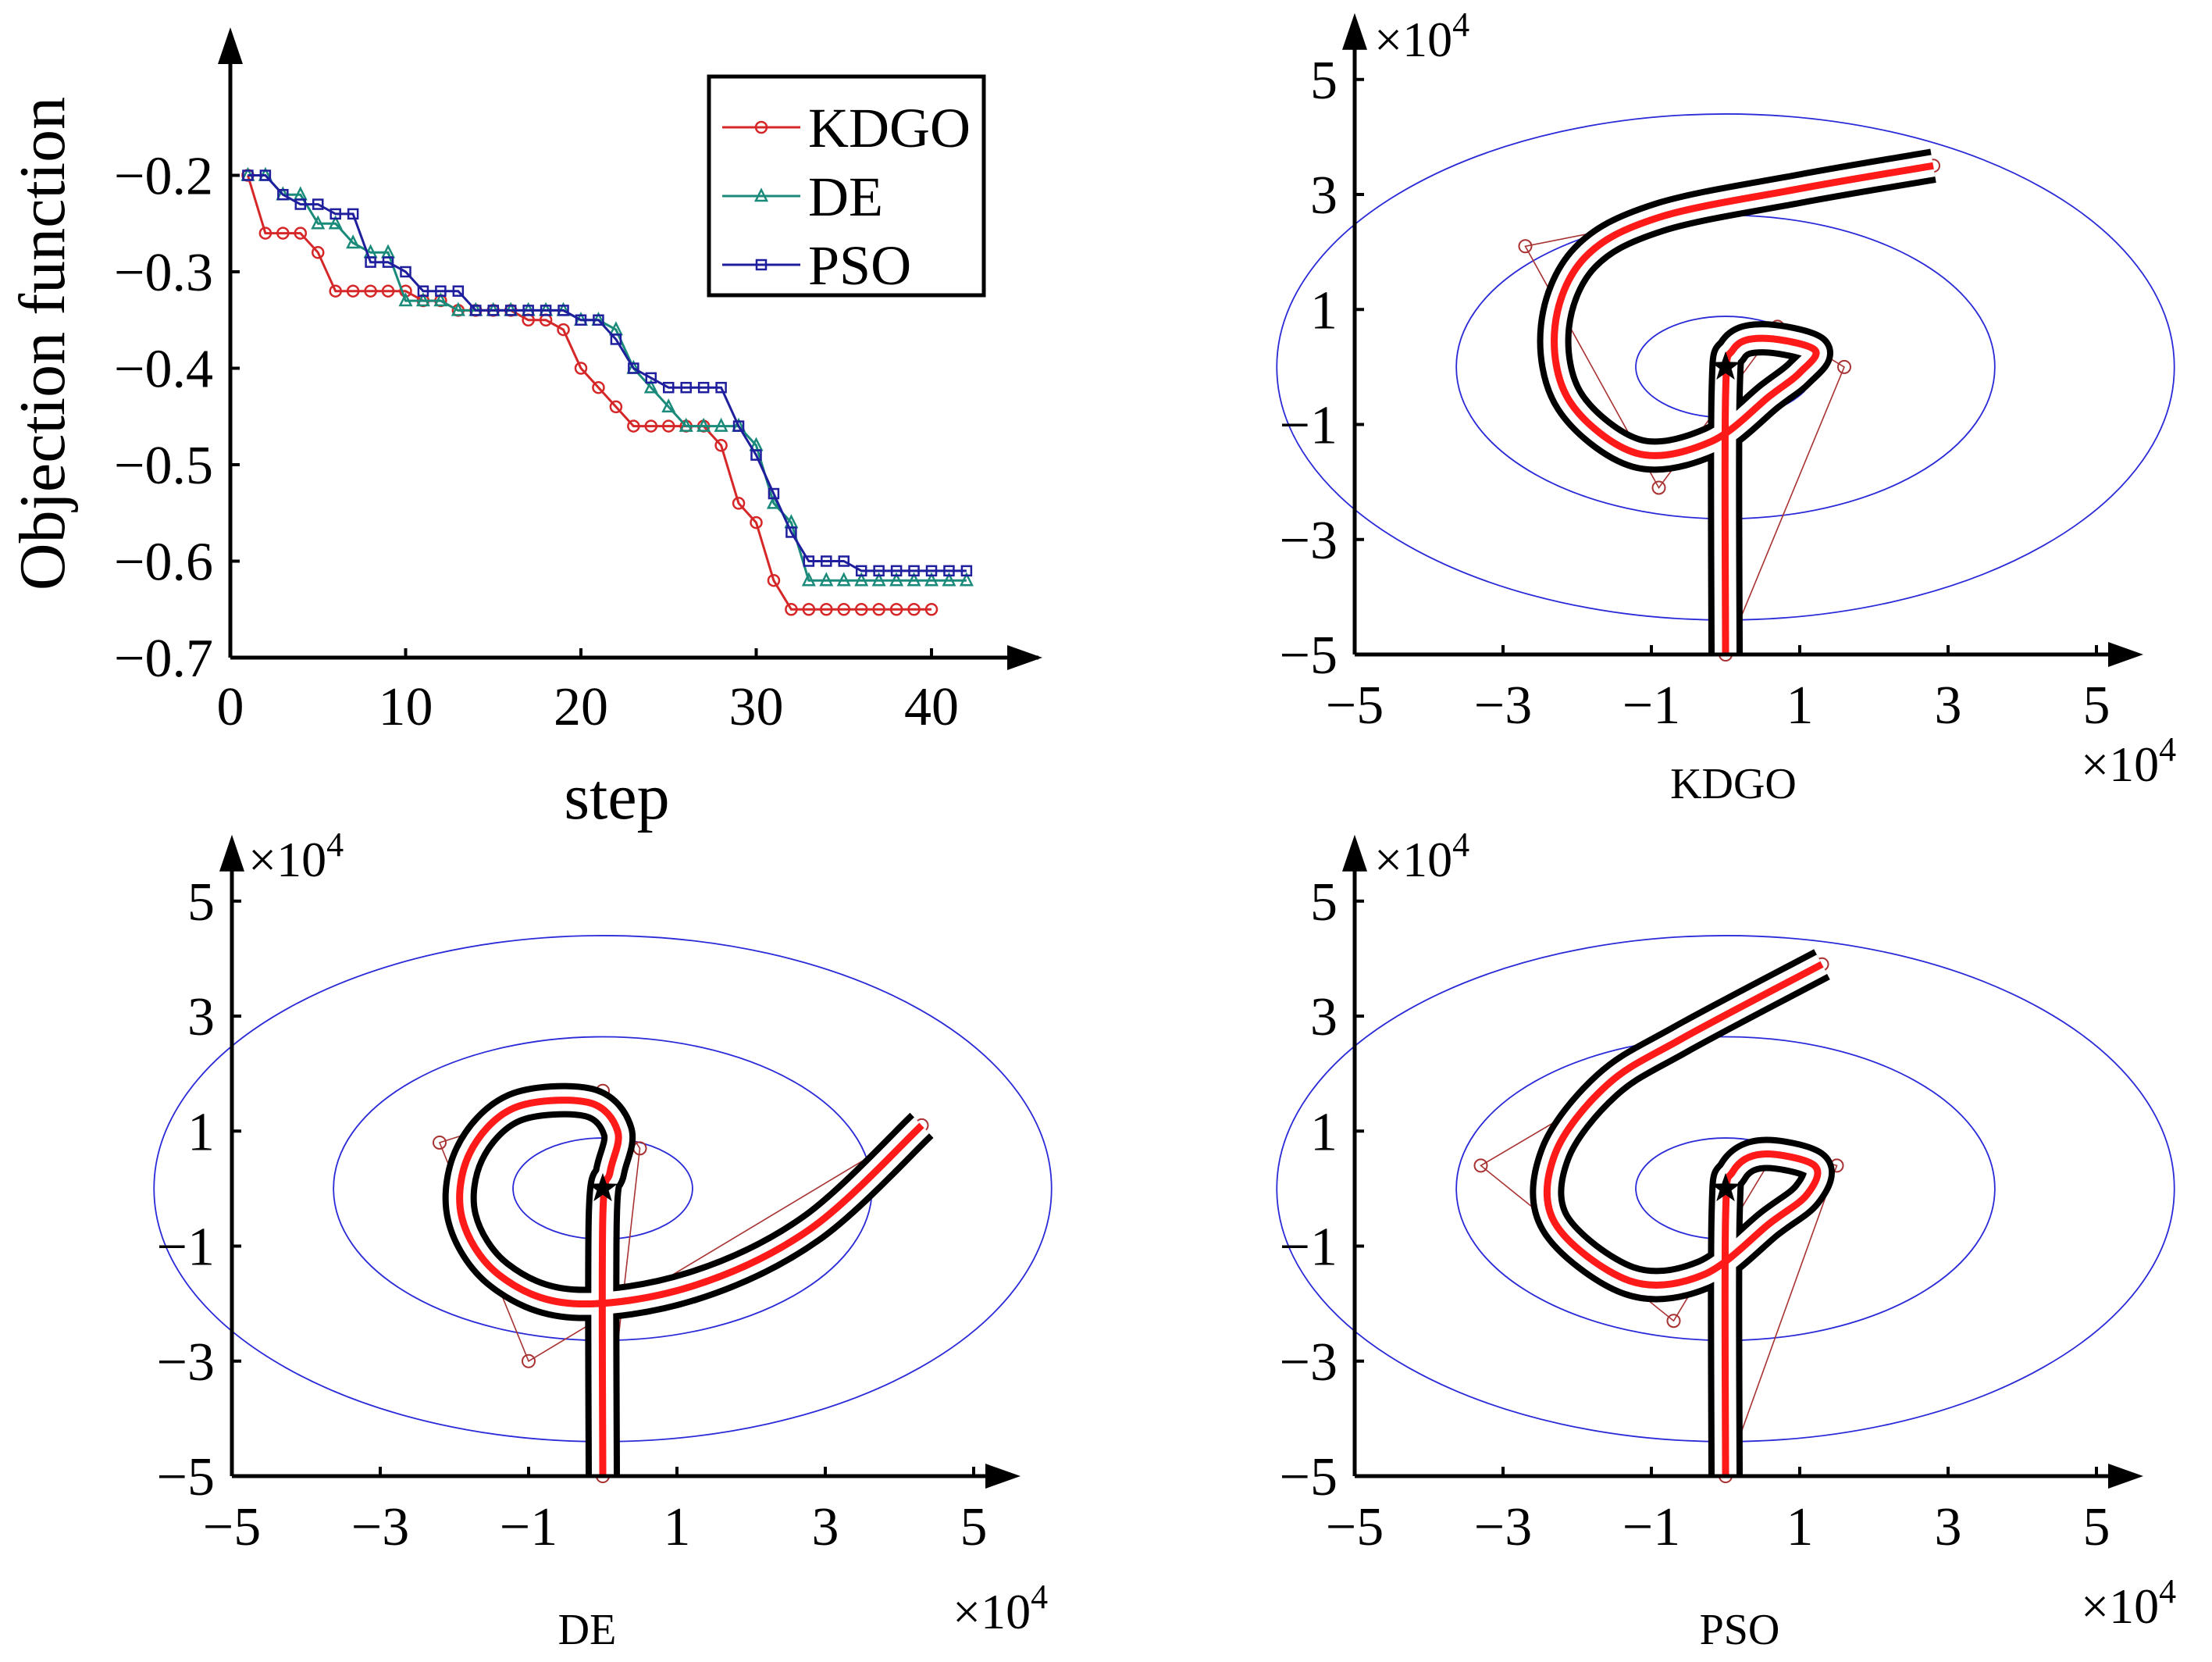 This screenshot has width=2212, height=1662. I want to click on convergence-x-tick-label: 0, so click(231, 707).